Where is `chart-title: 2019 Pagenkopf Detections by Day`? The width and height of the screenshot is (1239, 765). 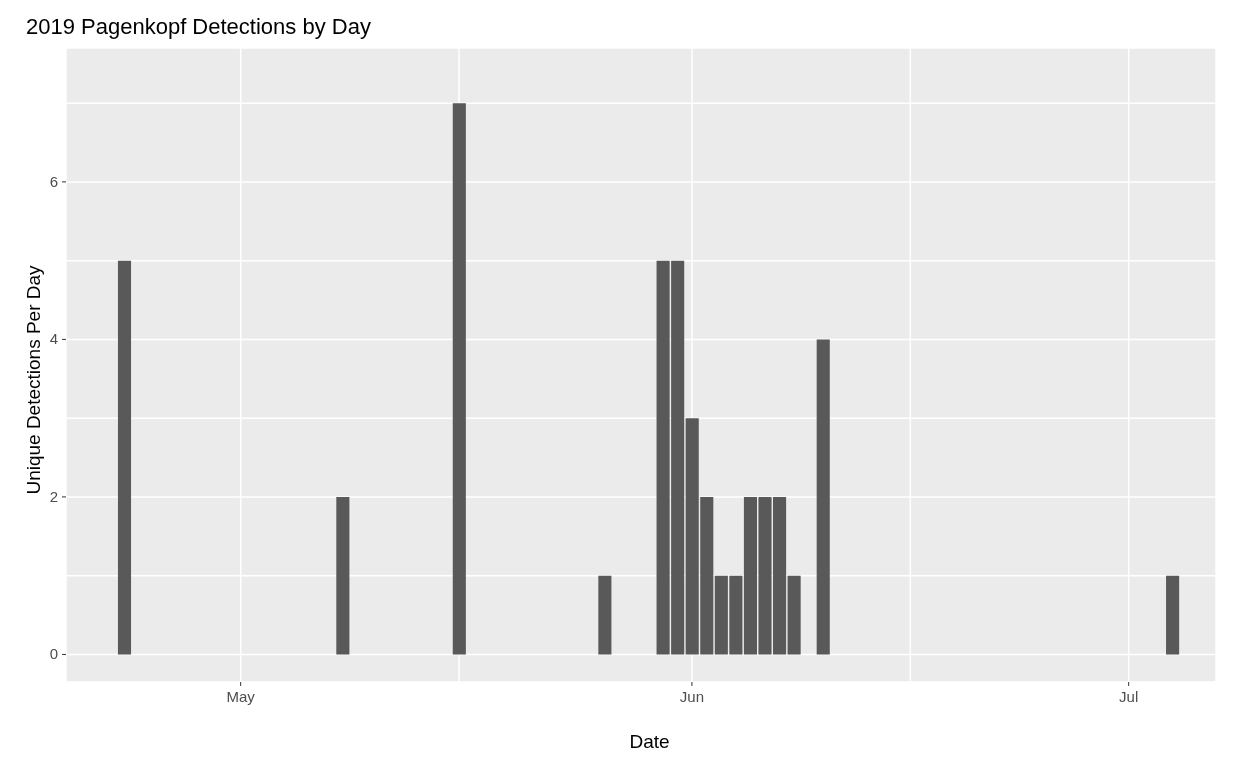 chart-title: 2019 Pagenkopf Detections by Day is located at coordinates (198, 27).